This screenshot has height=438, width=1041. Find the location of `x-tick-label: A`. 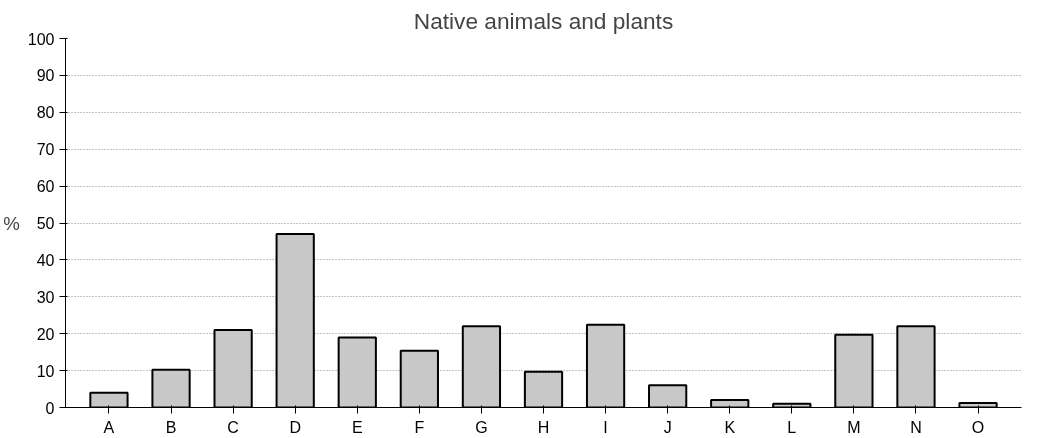

x-tick-label: A is located at coordinates (109, 427).